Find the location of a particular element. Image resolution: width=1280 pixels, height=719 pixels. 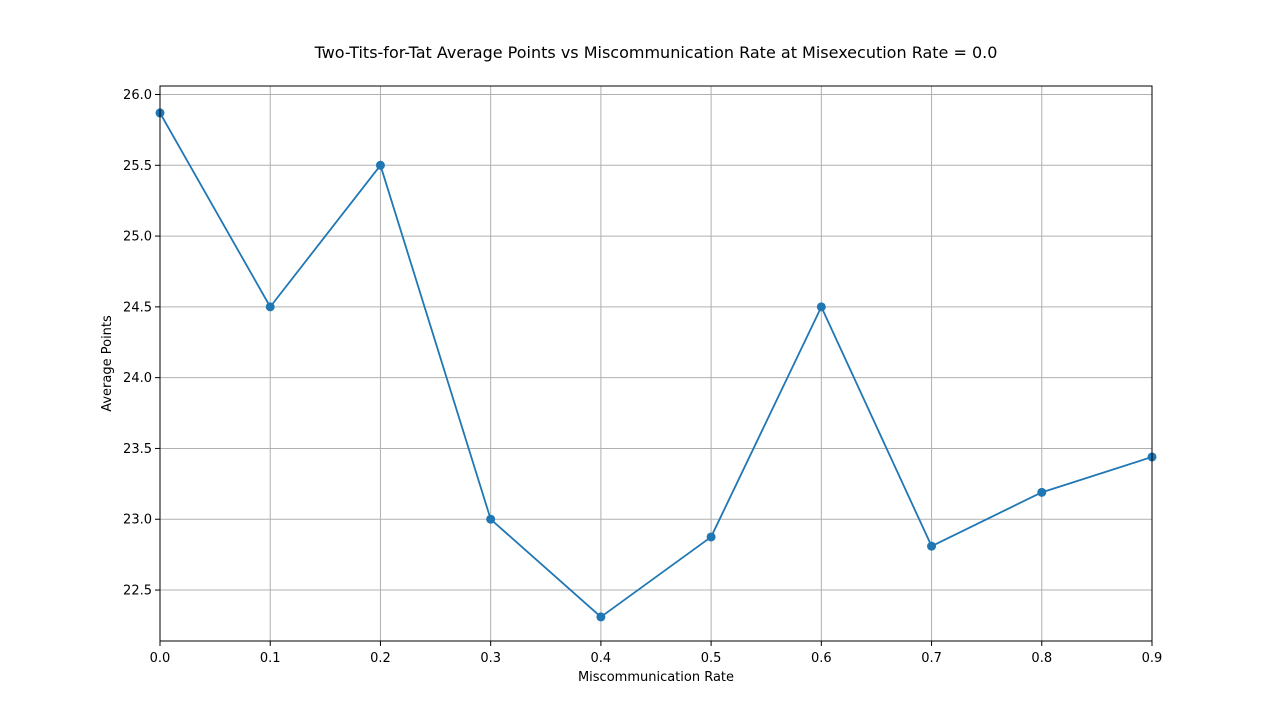

y-tick-label: 23.0 is located at coordinates (137, 520).